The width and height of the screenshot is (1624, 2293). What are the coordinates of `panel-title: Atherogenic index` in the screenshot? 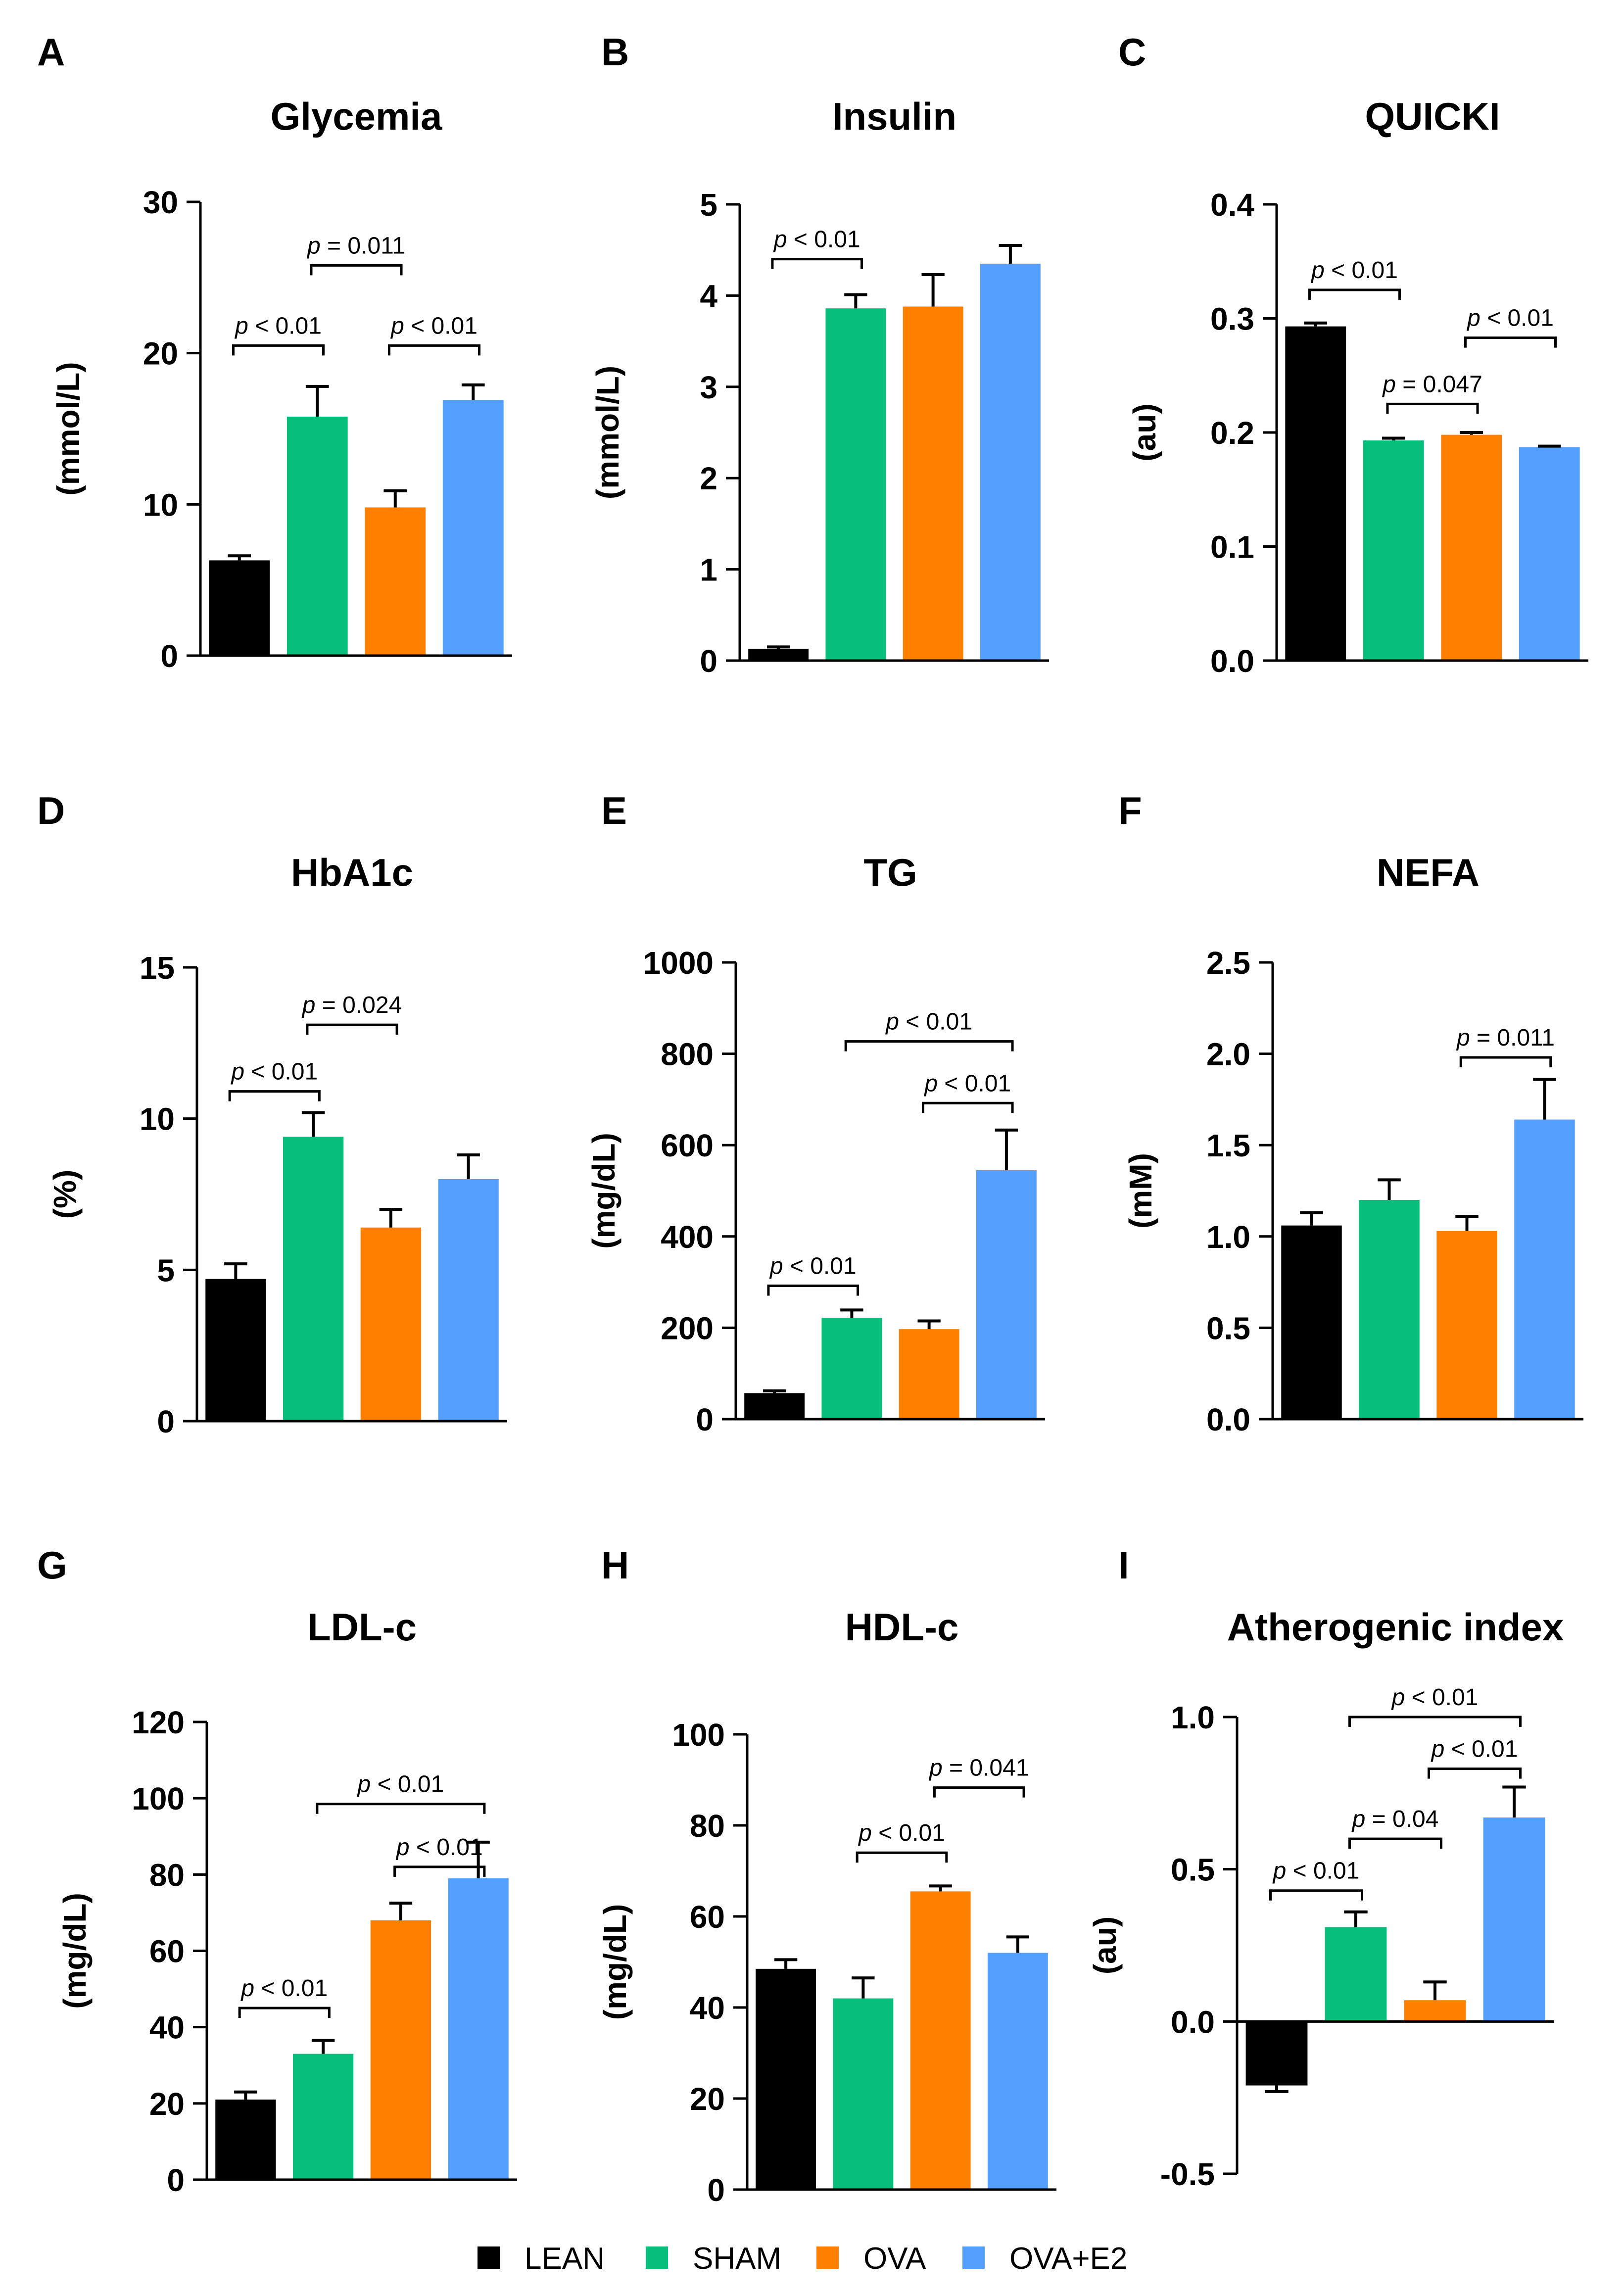 It's located at (1395, 1627).